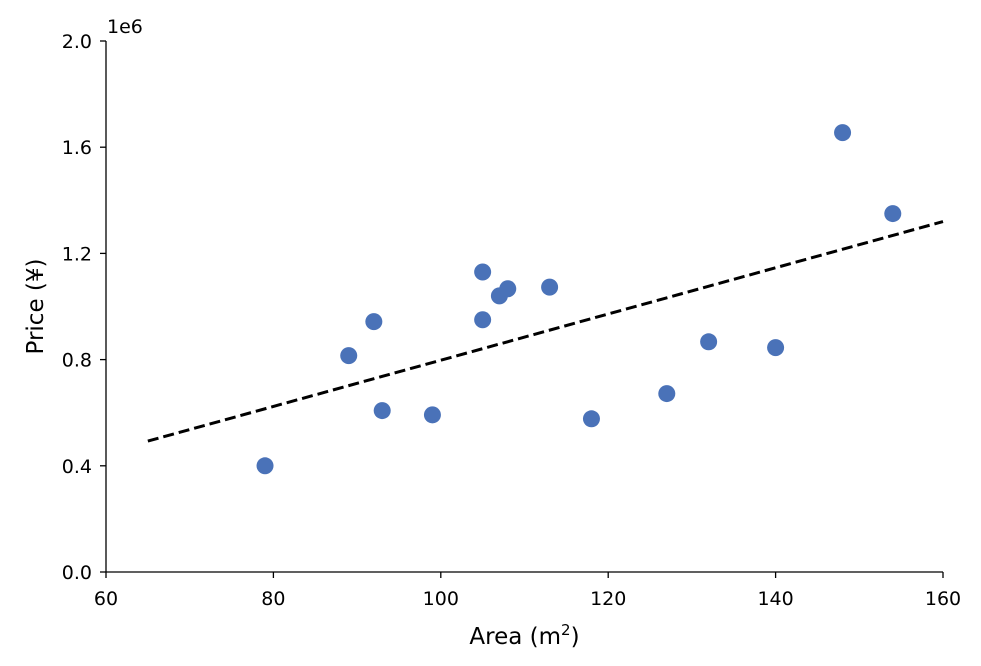 The height and width of the screenshot is (666, 981). I want to click on x-tick-label: 120, so click(608, 599).